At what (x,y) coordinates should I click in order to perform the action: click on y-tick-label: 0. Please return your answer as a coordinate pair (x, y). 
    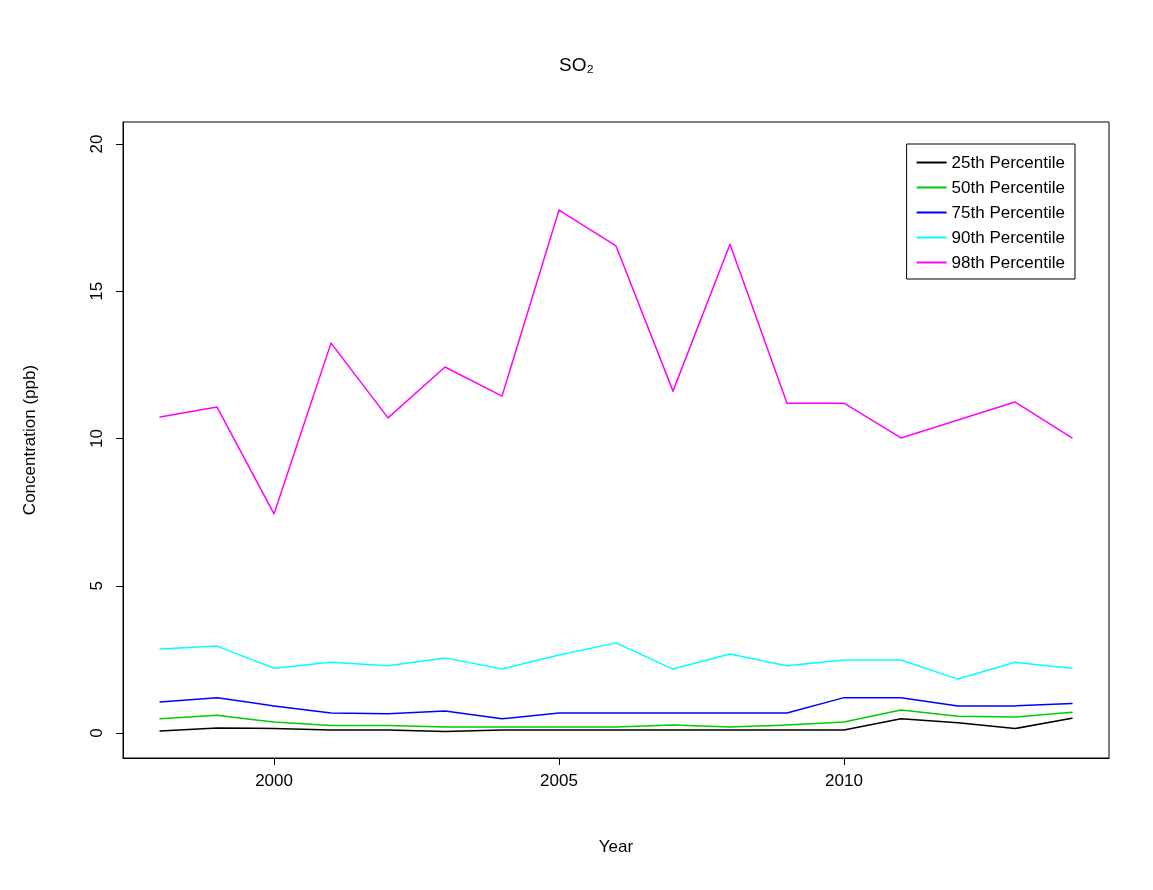
    Looking at the image, I should click on (96, 733).